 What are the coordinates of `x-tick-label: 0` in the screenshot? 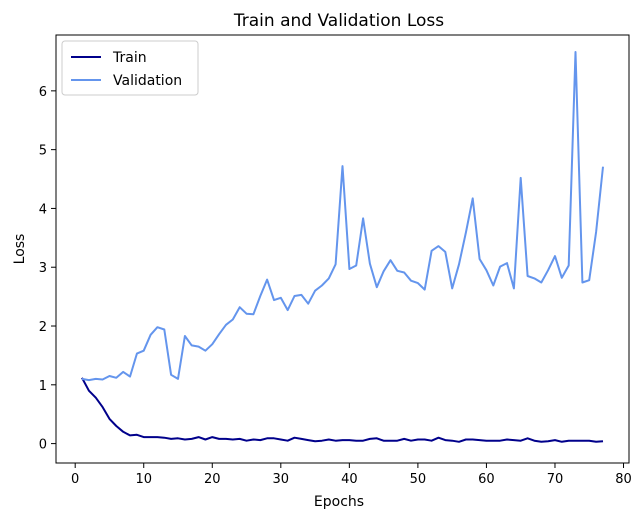 It's located at (75, 479).